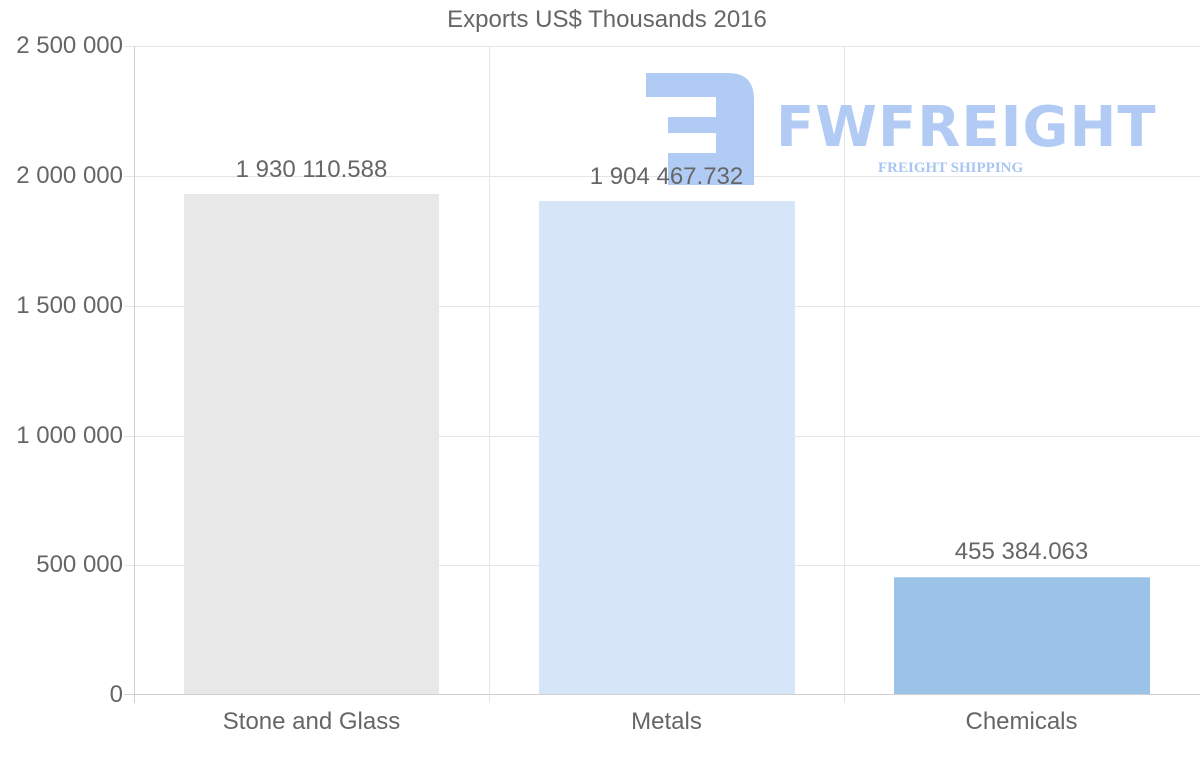  Describe the element at coordinates (607, 19) in the screenshot. I see `chart-title: Exports US$ Thousands 2016` at that location.